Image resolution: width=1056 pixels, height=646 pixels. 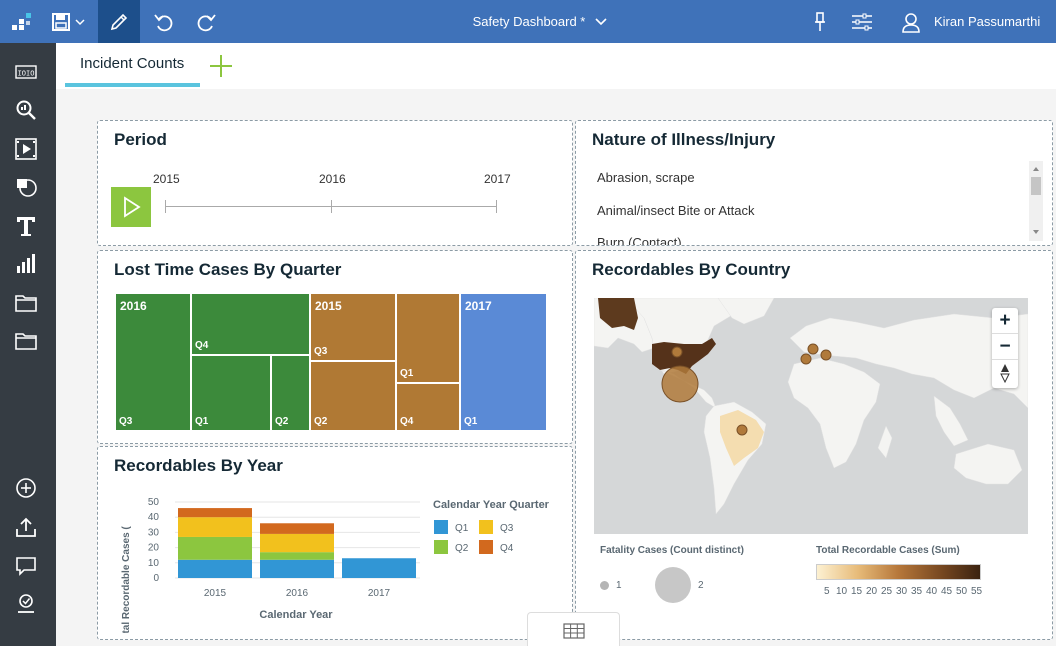 What do you see at coordinates (1005, 321) in the screenshot?
I see `zoom-in-button: +` at bounding box center [1005, 321].